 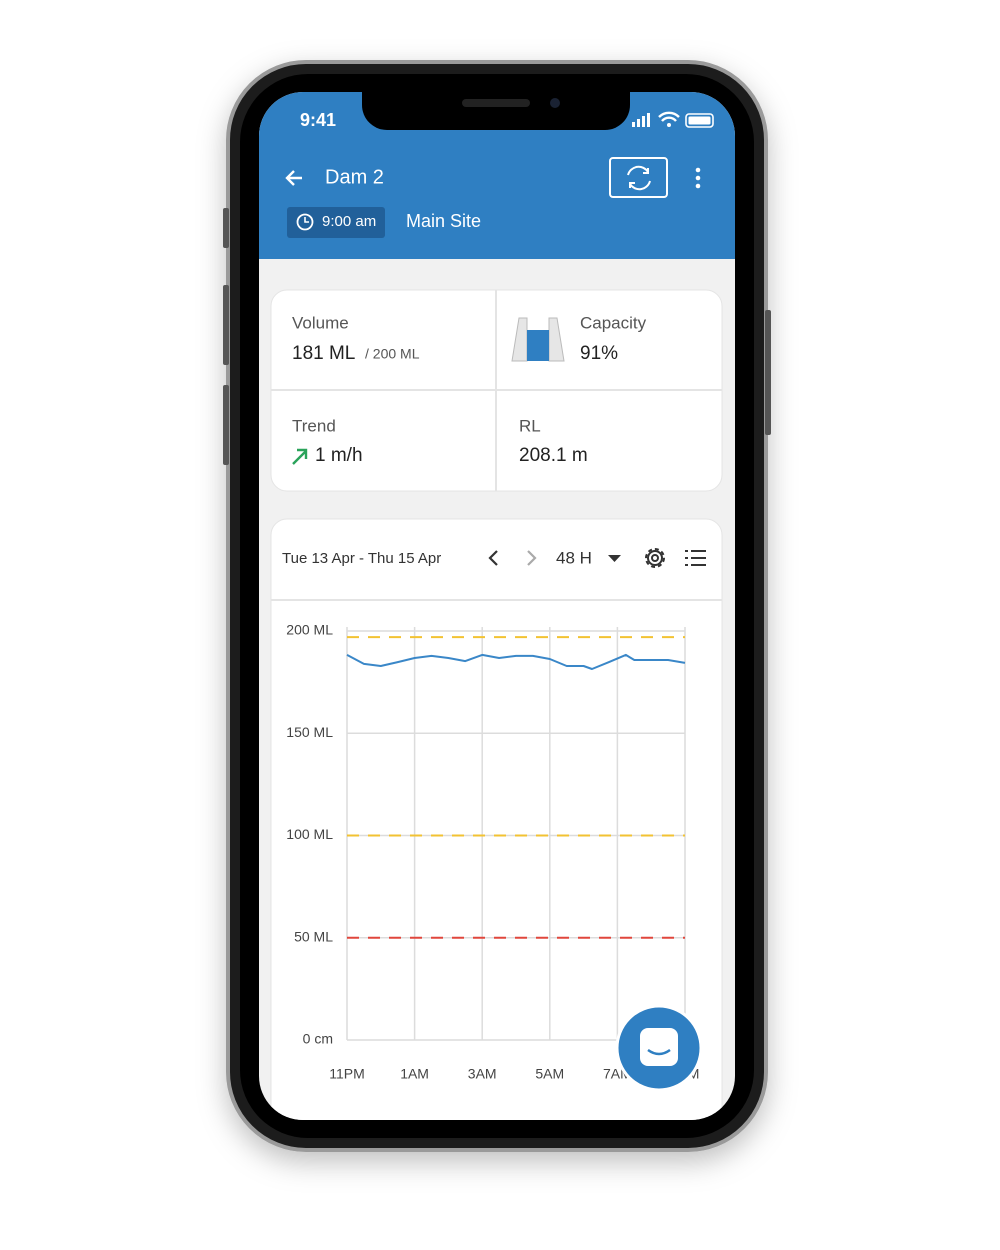 What do you see at coordinates (574, 557) in the screenshot?
I see `period-select: 48 H` at bounding box center [574, 557].